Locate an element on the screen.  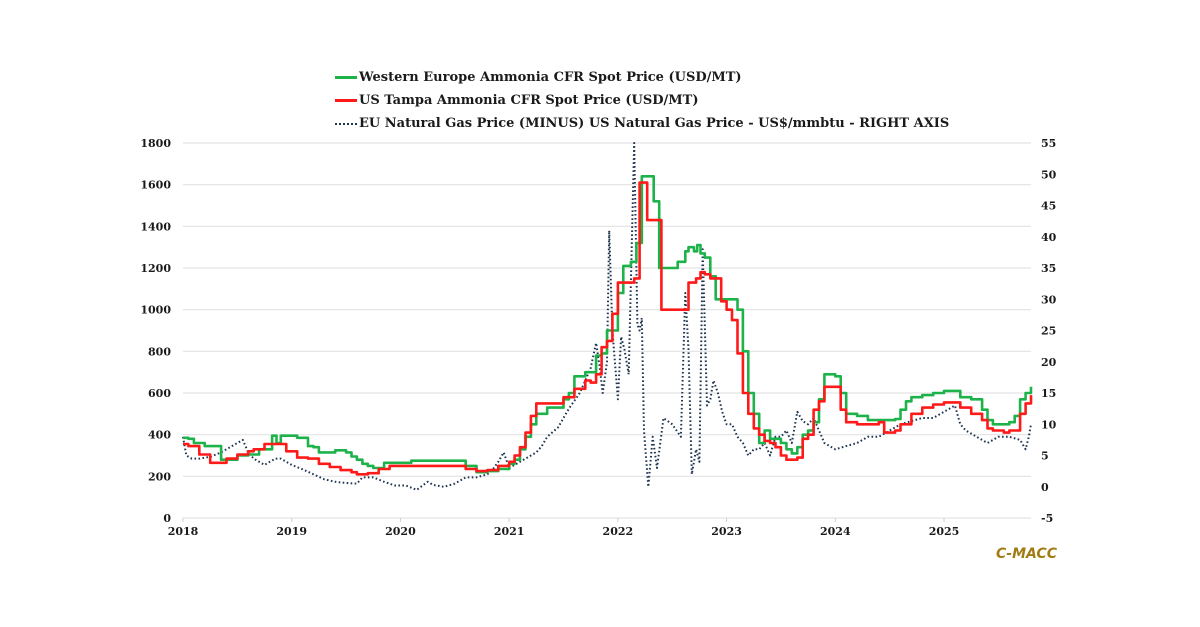
y2-tick-label: 10 is located at coordinates (1049, 424).